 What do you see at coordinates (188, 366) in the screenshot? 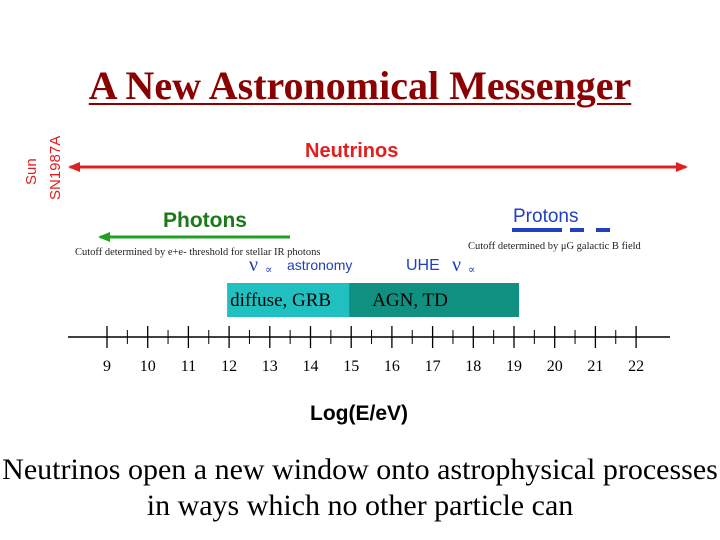
I see `axis-tick-label-11: 11` at bounding box center [188, 366].